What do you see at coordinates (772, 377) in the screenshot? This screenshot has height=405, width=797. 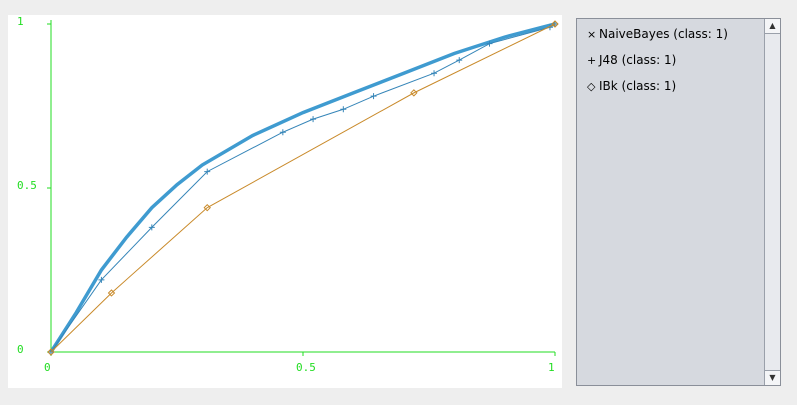 I see `scroll-down: ▼` at bounding box center [772, 377].